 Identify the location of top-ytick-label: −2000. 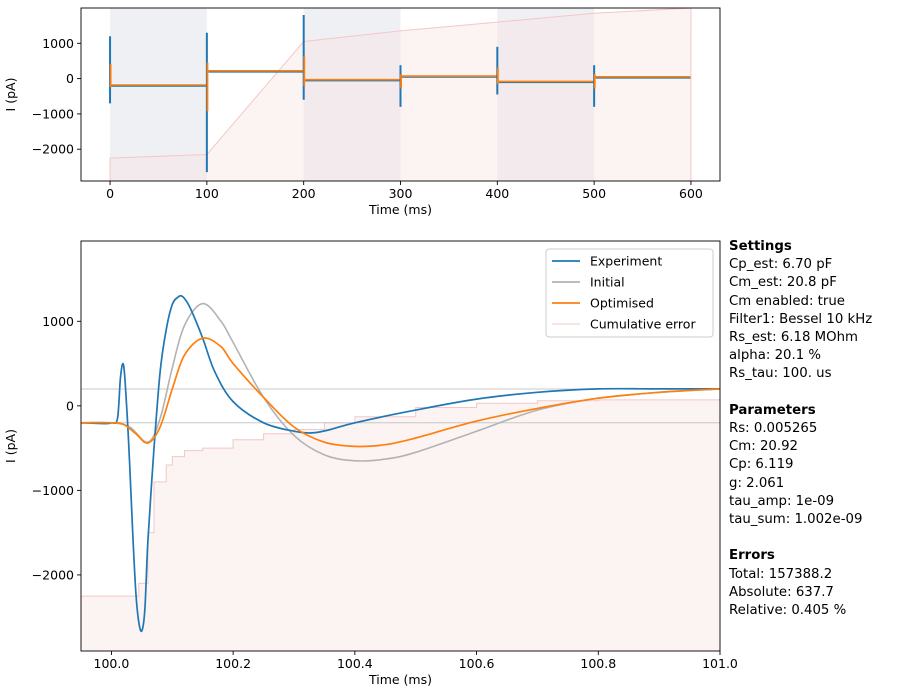
(53, 149).